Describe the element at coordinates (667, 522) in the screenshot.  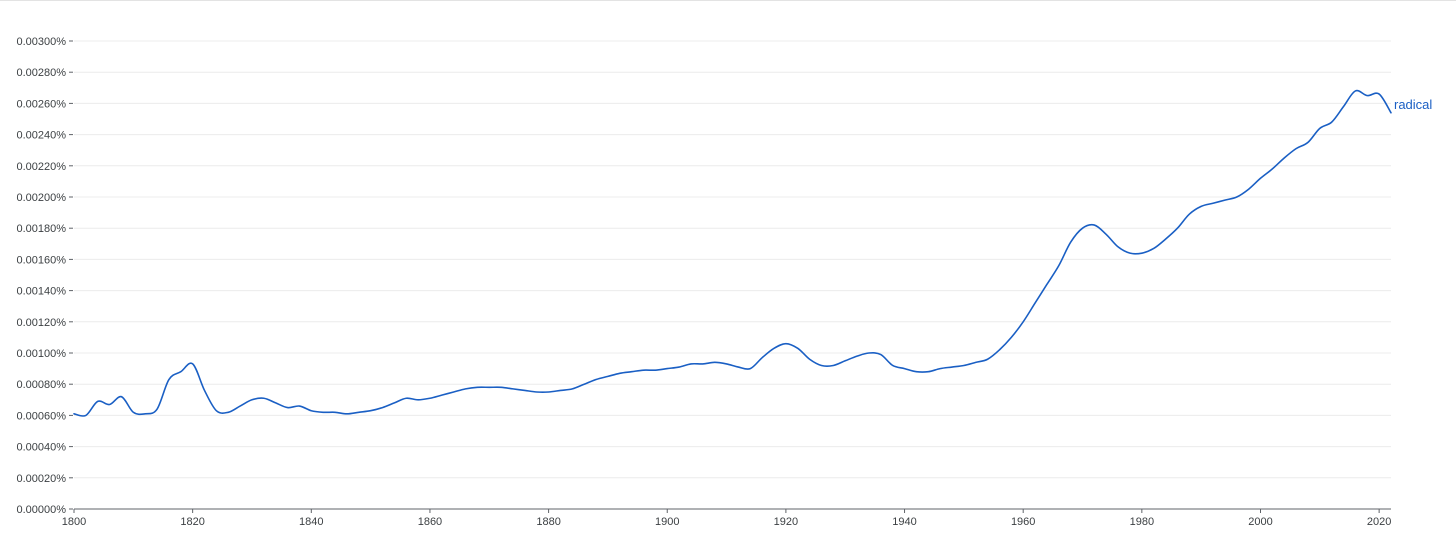
I see `x-tick-label: 1900` at that location.